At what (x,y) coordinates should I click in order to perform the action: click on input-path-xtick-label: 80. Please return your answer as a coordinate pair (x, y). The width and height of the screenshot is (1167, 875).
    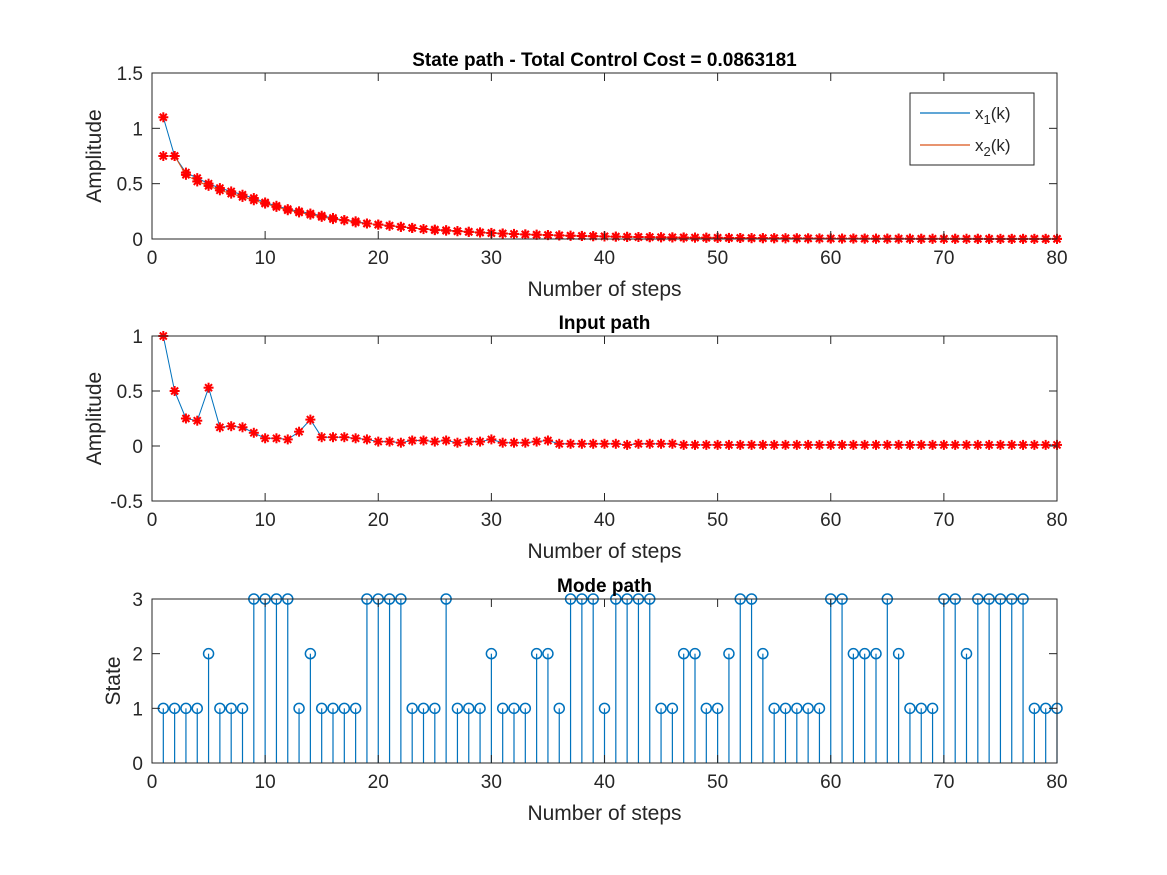
    Looking at the image, I should click on (1056, 520).